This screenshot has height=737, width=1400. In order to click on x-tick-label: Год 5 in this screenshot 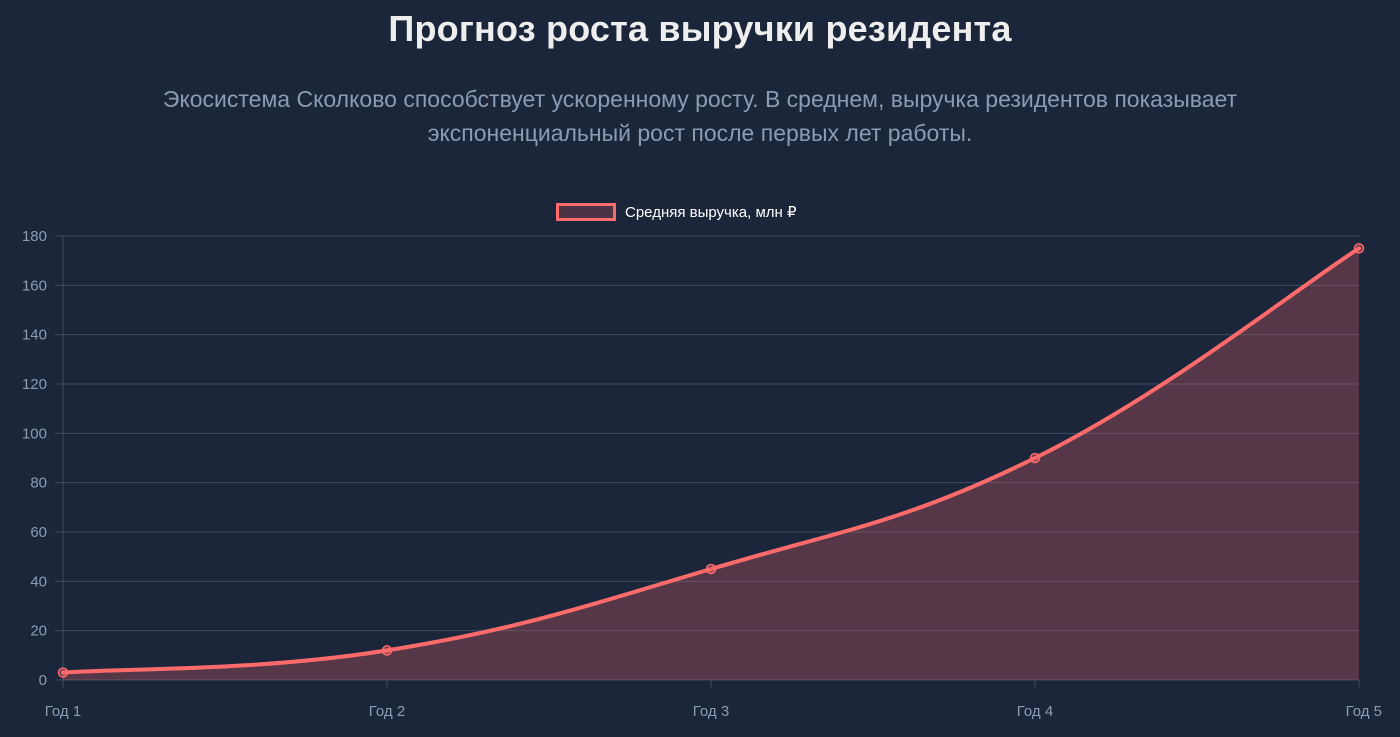, I will do `click(1364, 711)`.